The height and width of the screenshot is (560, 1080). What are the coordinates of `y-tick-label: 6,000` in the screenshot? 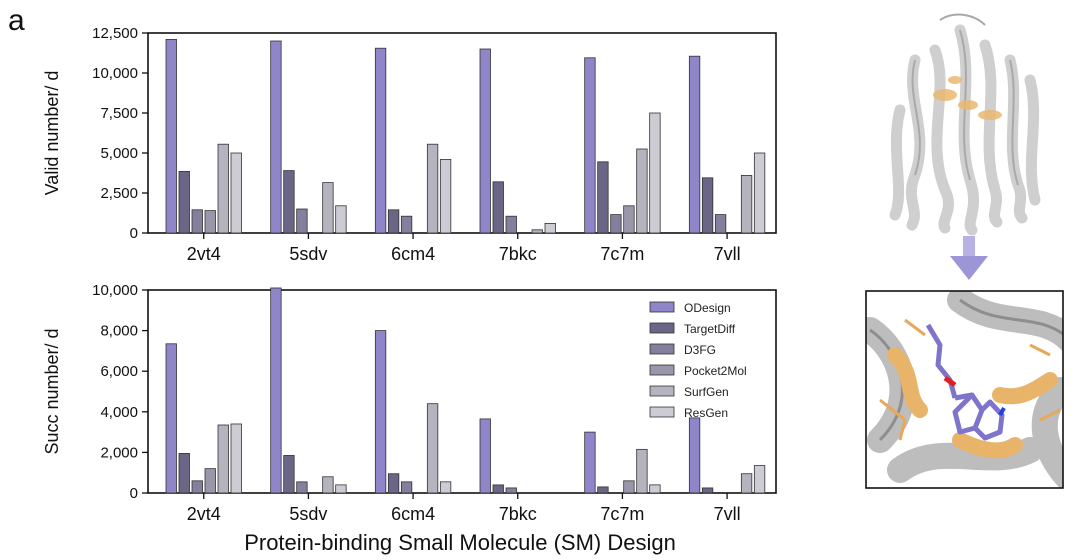 It's located at (119, 371).